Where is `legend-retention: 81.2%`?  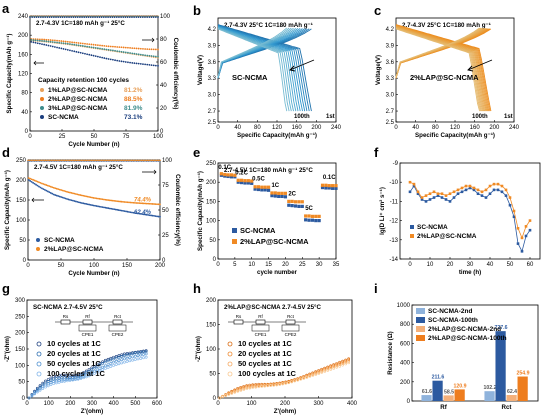
legend-retention: 81.2% is located at coordinates (133, 90).